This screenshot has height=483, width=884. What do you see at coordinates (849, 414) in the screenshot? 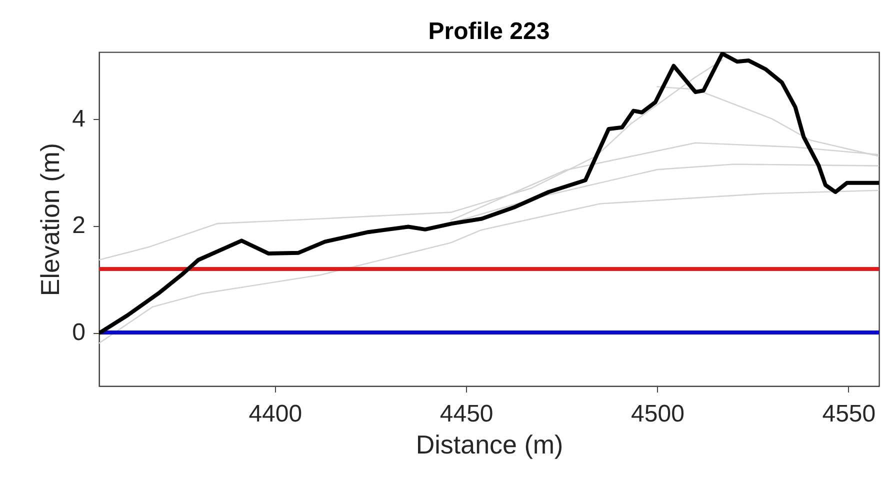
I see `x-tick-label: 4550` at bounding box center [849, 414].